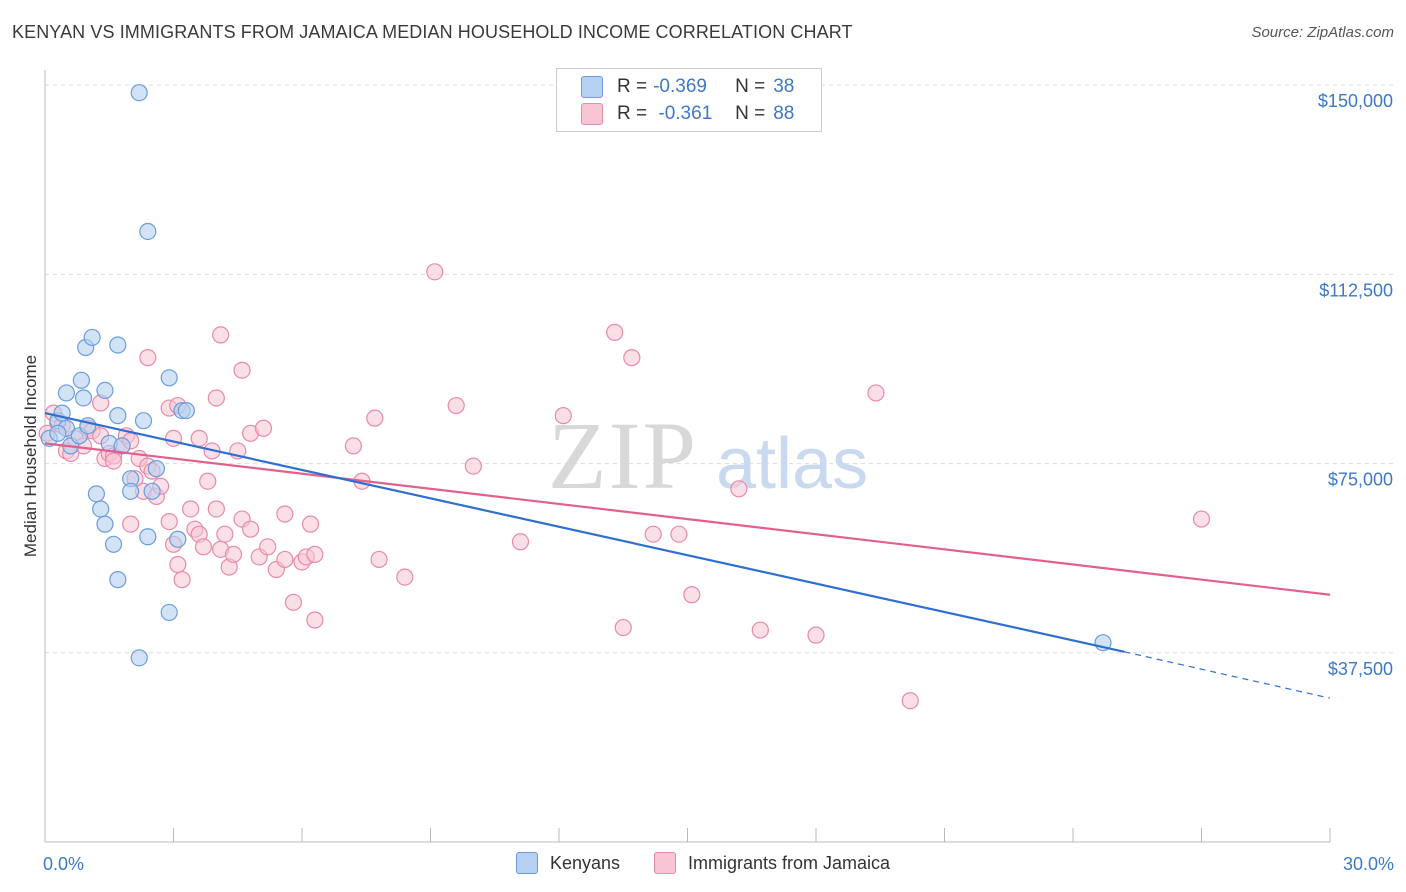 Image resolution: width=1406 pixels, height=892 pixels. Describe the element at coordinates (526, 863) in the screenshot. I see `kenyan-legend-swatch-icon` at that location.